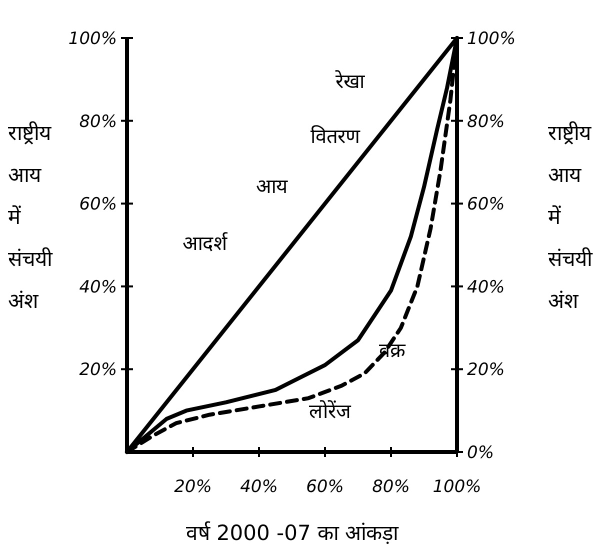  I want to click on x-tick-label: 40%, so click(259, 487).